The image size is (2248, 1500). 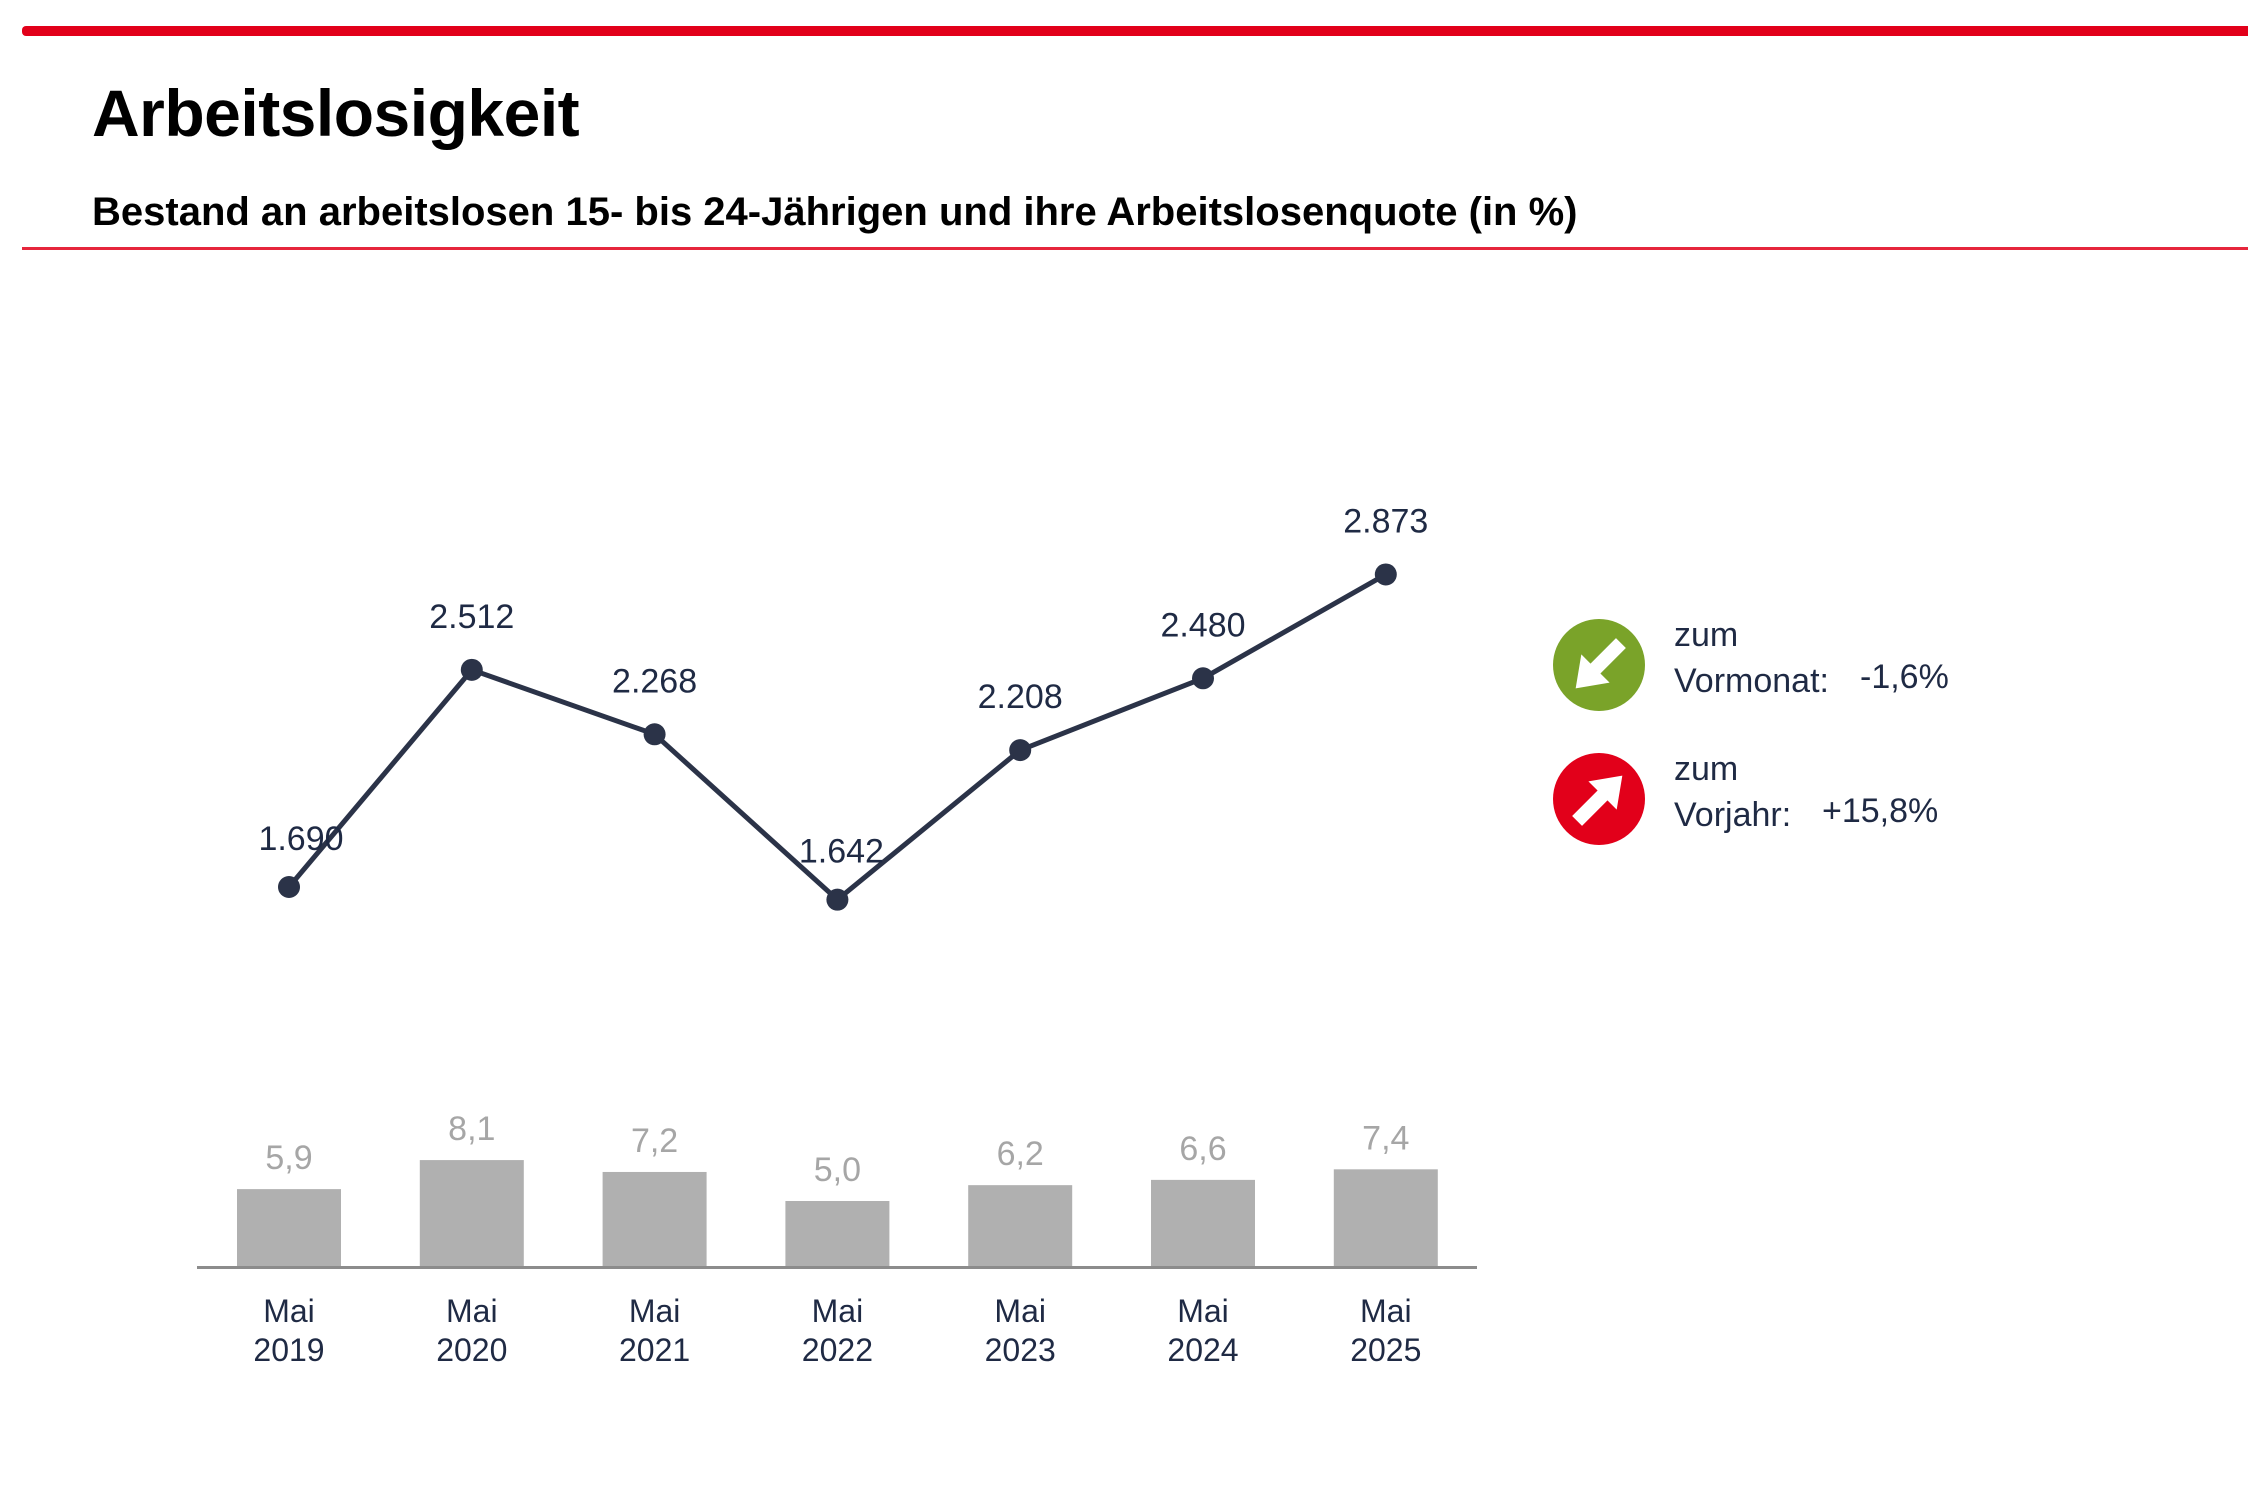 I want to click on x-tick-label: 2020, so click(x=471, y=1350).